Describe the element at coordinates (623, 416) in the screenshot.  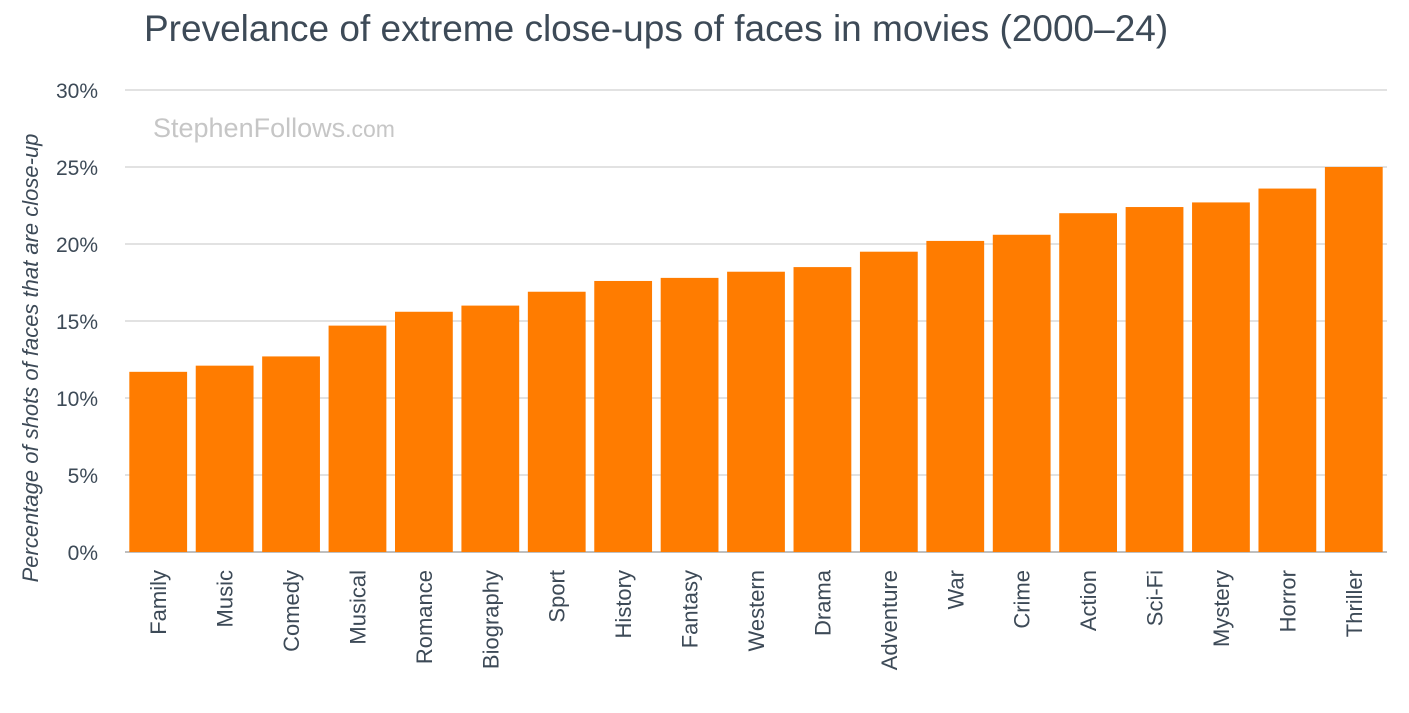
I see `bar-history` at that location.